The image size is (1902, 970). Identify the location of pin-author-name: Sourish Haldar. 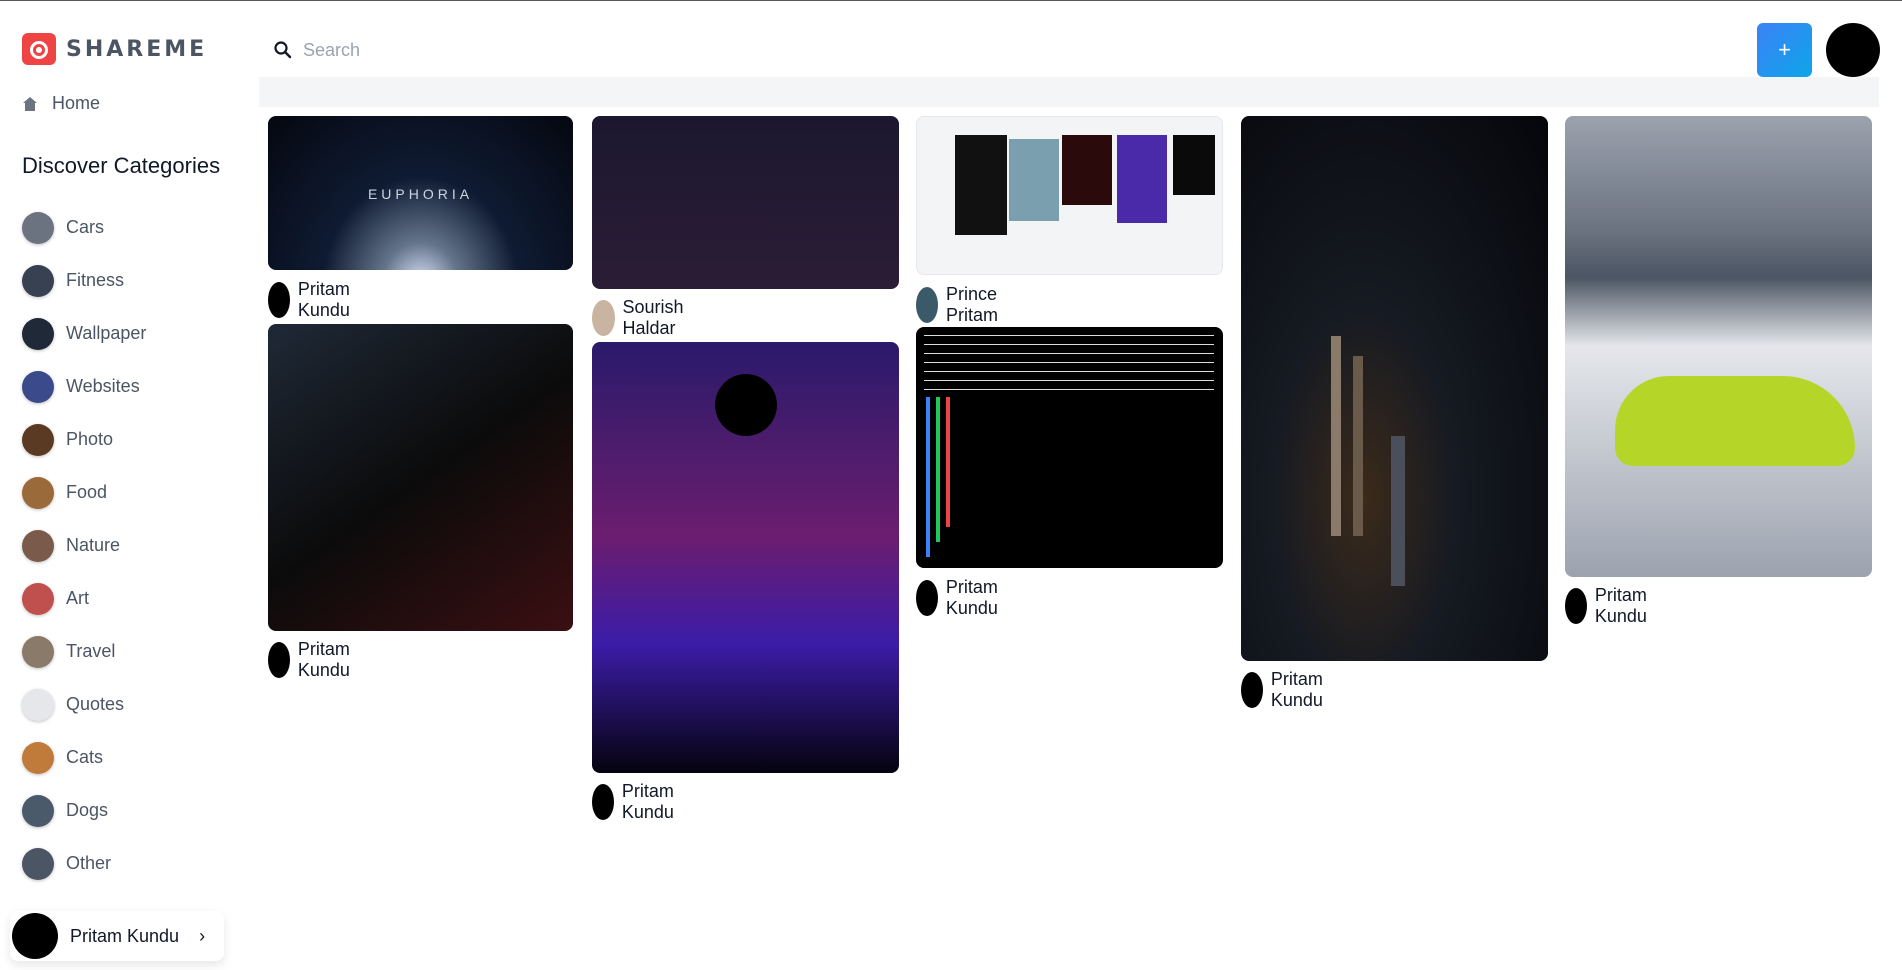
(660, 318).